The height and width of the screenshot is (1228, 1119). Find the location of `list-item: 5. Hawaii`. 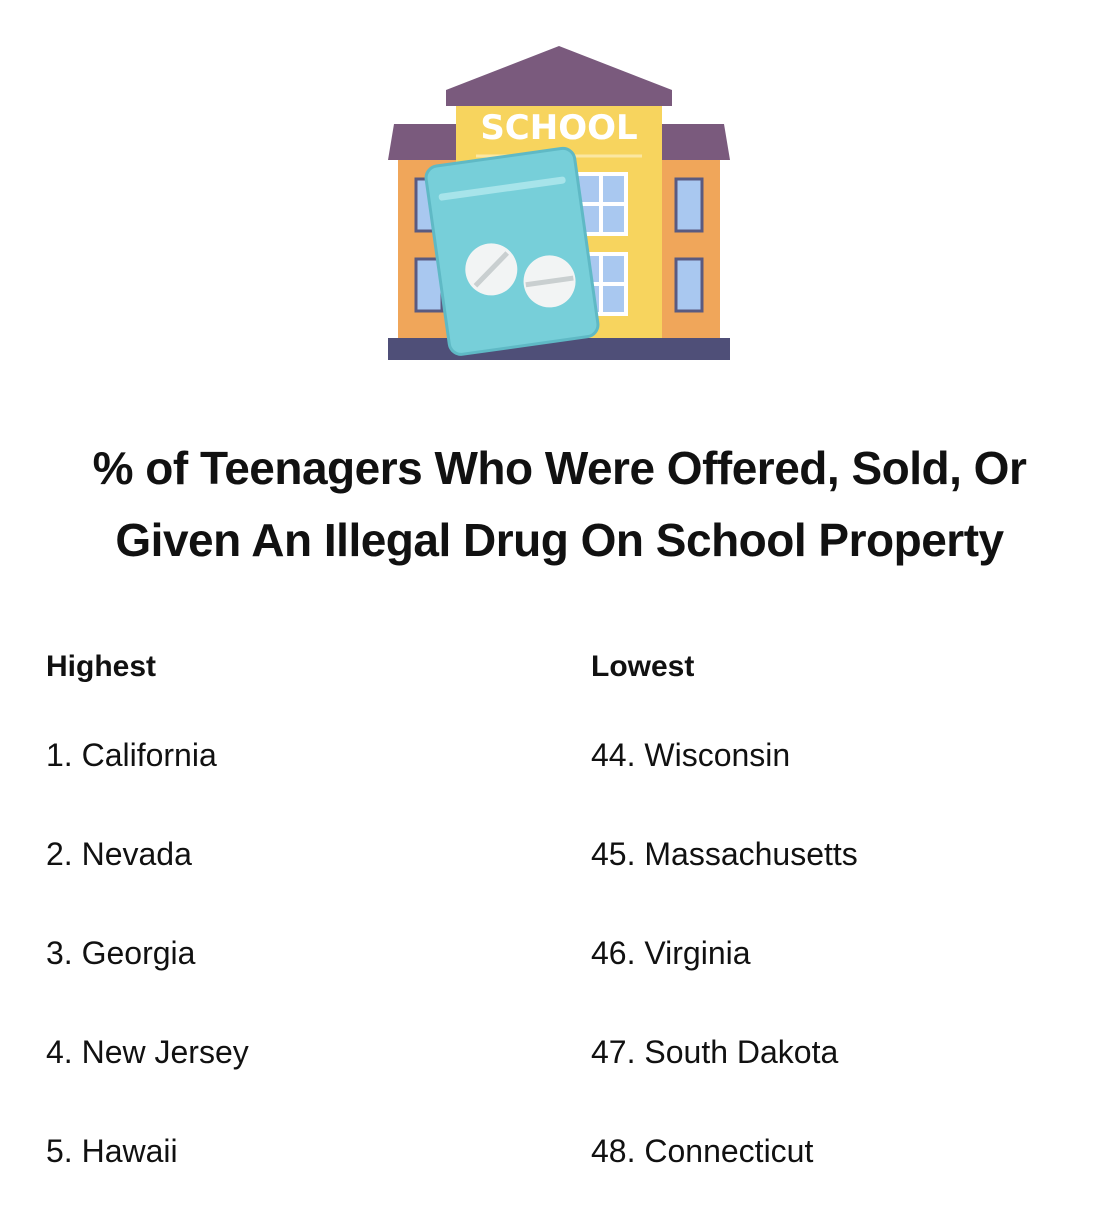

list-item: 5. Hawaii is located at coordinates (112, 1151).